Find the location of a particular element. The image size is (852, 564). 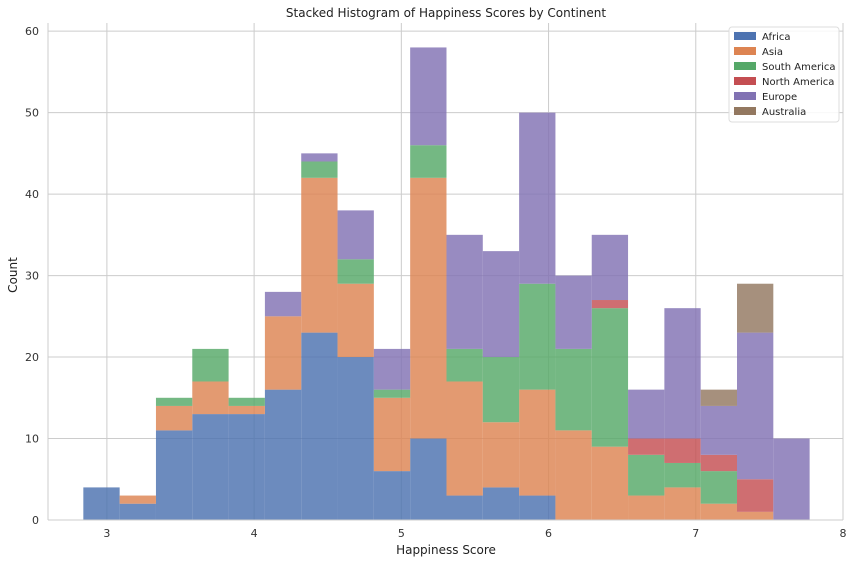

legend-label: Africa is located at coordinates (776, 37).